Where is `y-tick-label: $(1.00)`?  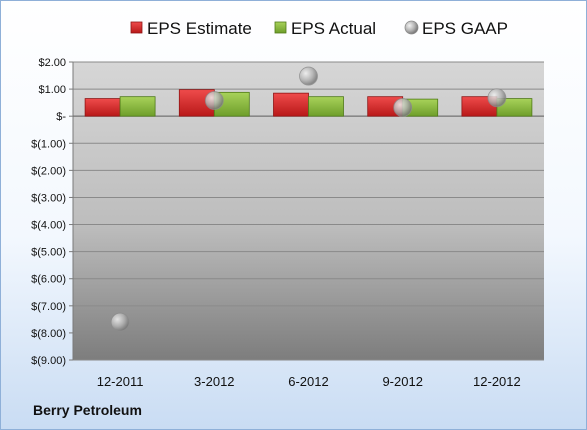
y-tick-label: $(1.00) is located at coordinates (48, 144).